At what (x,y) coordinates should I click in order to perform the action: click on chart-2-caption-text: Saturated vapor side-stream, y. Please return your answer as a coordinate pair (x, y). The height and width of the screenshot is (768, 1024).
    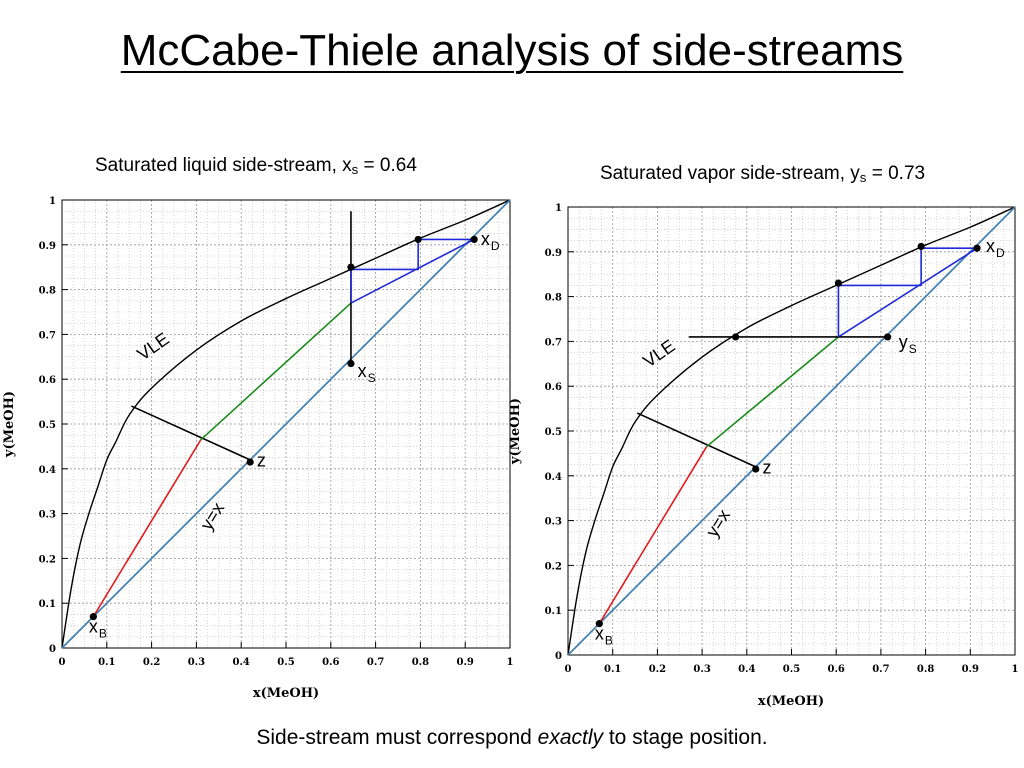
    Looking at the image, I should click on (730, 173).